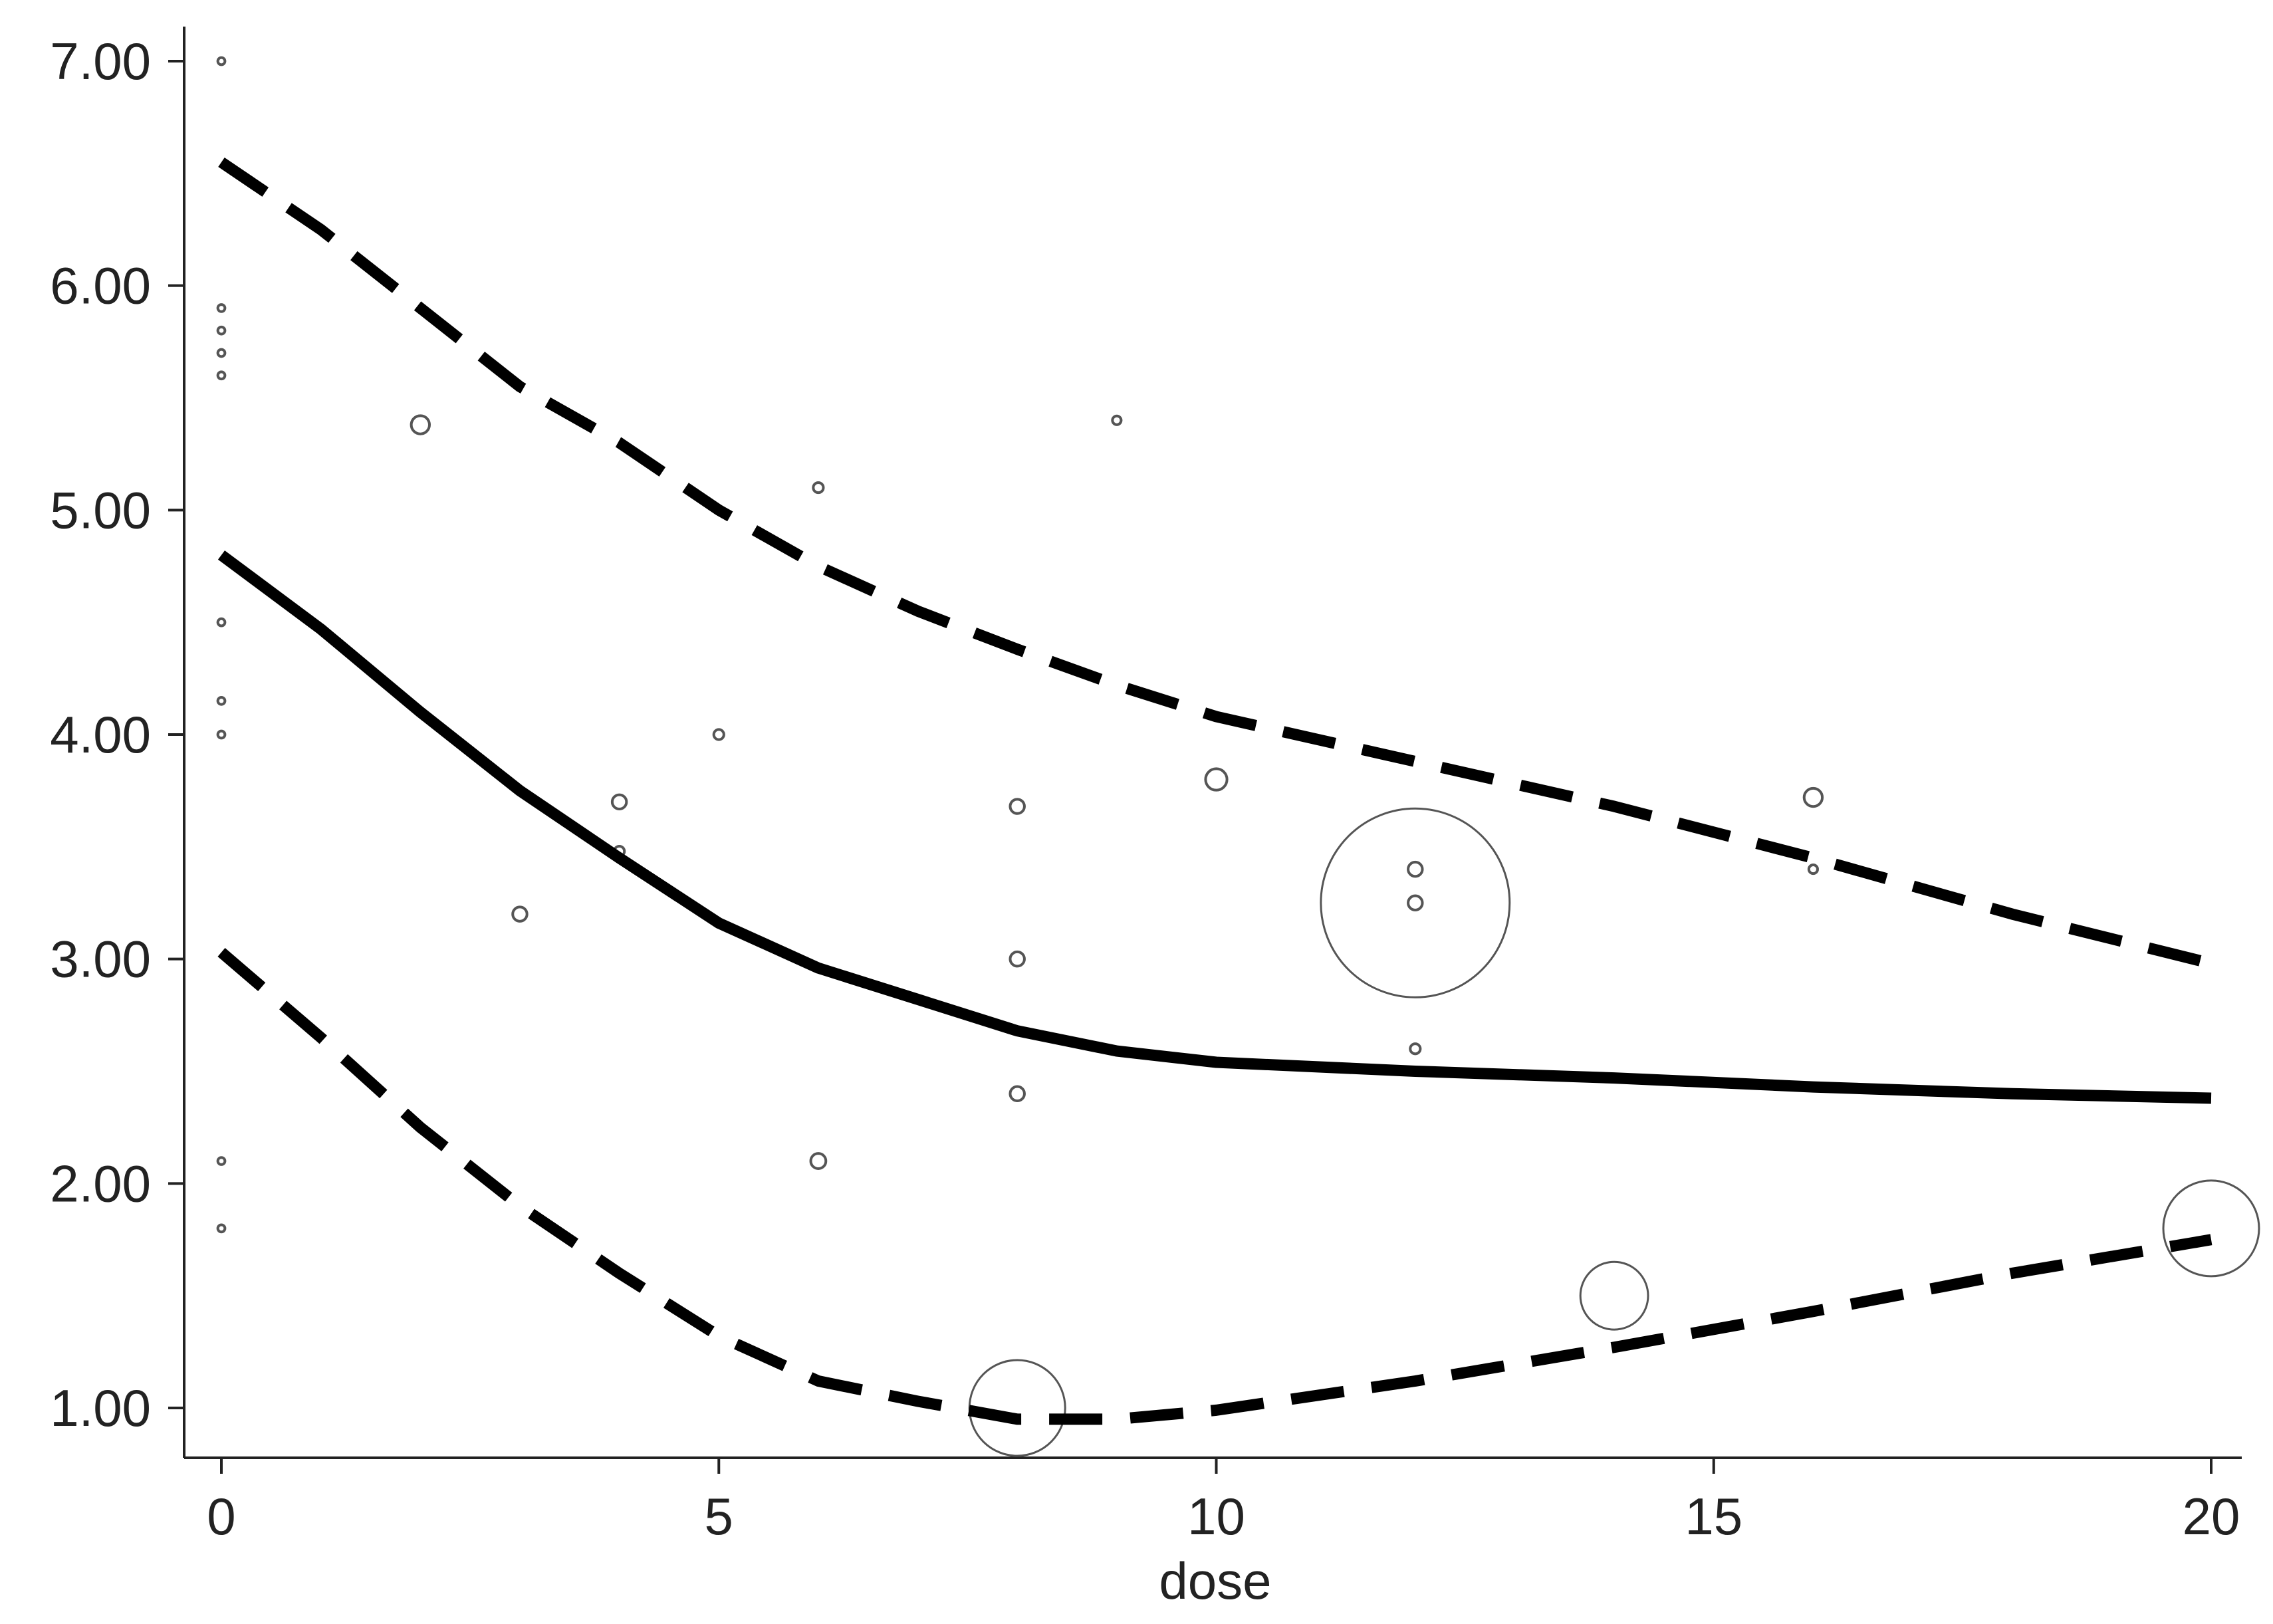 The image size is (2273, 1624). What do you see at coordinates (100, 1408) in the screenshot?
I see `y-tick-label: 1.00` at bounding box center [100, 1408].